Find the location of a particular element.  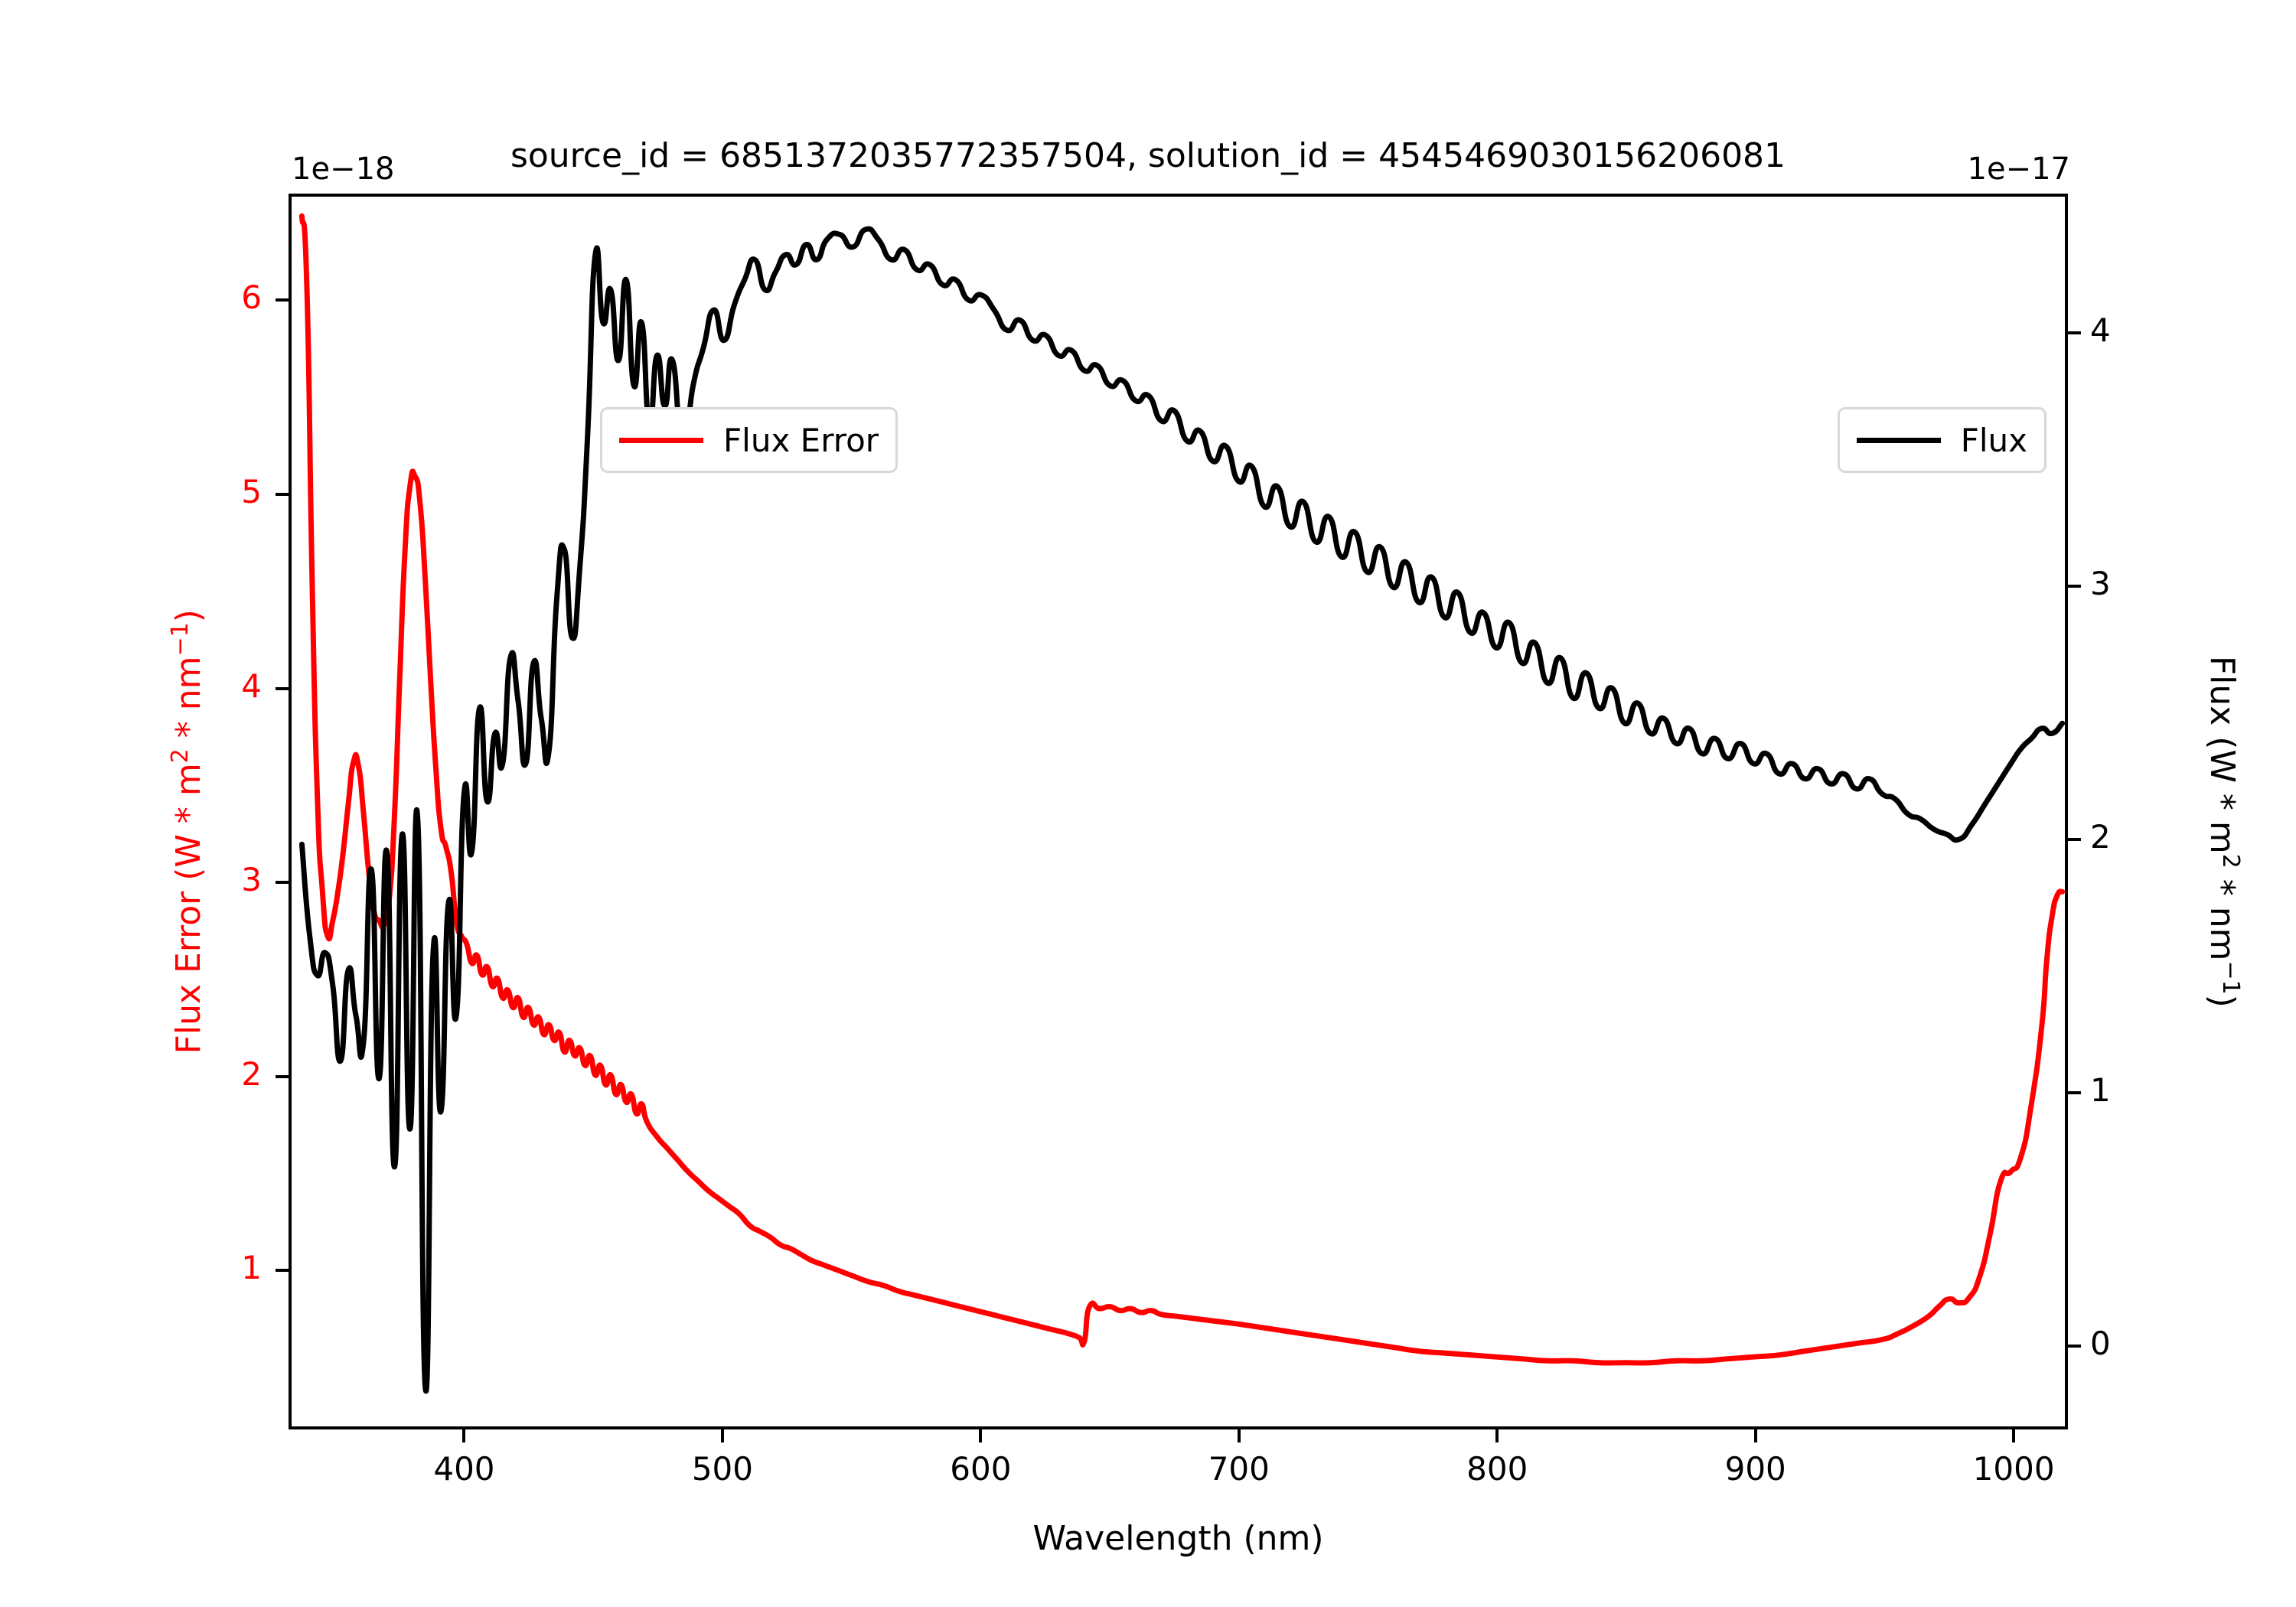

left-axis-title: Flux Error (W * m2 * nm−1) is located at coordinates (187, 831).